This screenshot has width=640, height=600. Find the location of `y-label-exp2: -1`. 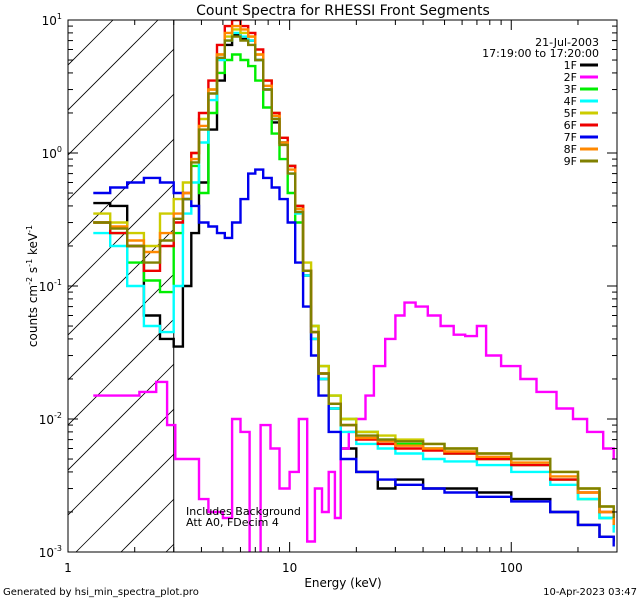

y-label-exp2: -1 is located at coordinates (29, 263).